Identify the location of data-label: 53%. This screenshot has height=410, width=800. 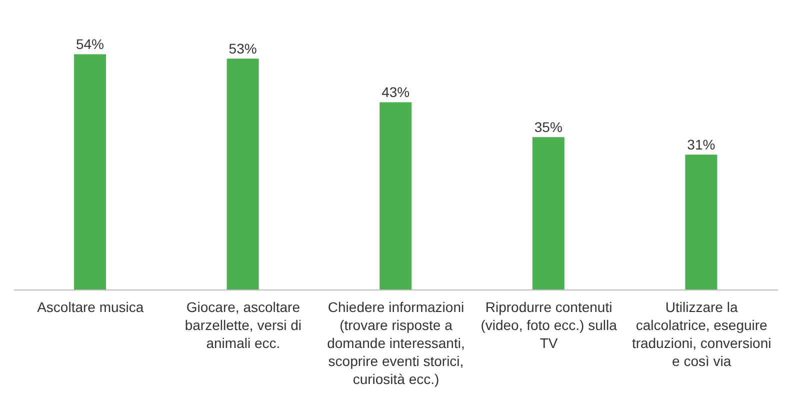
(242, 48).